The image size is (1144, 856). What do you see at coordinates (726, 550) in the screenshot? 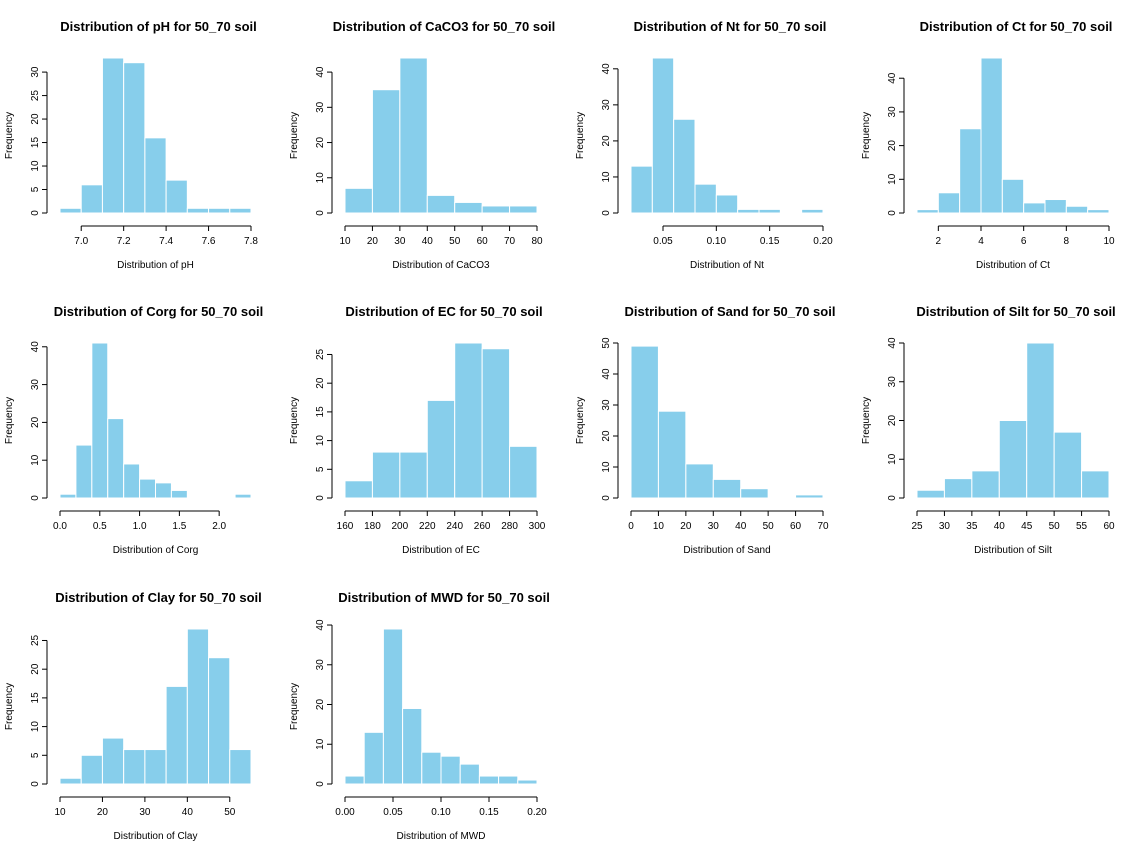
I see `x-axis-label: Distribution of Sand` at bounding box center [726, 550].